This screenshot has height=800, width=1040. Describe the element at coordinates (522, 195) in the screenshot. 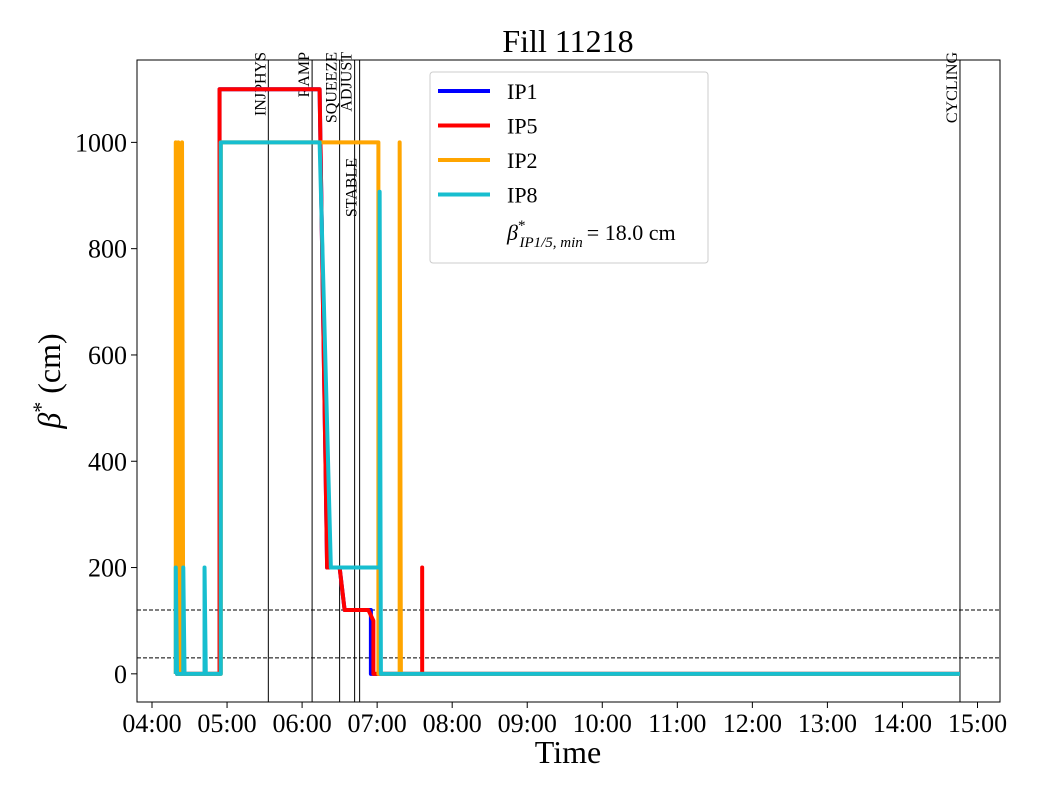

I see `legend-label: IP8` at that location.